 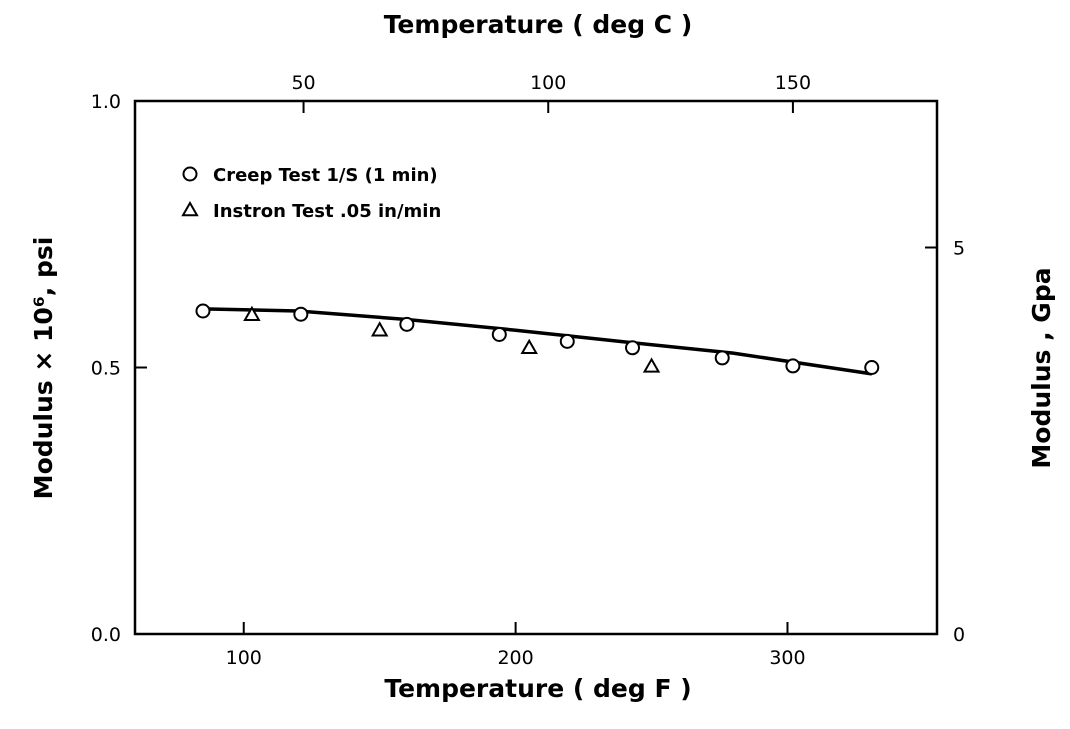 What do you see at coordinates (244, 658) in the screenshot?
I see `x-tick-label: 100` at bounding box center [244, 658].